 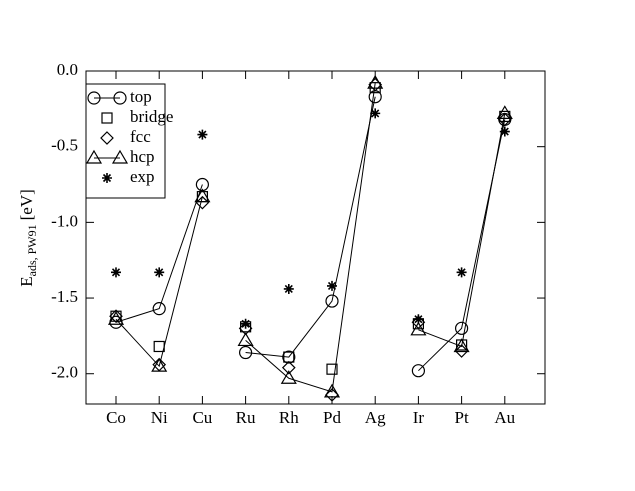 I want to click on legend-label: top, so click(x=141, y=96).